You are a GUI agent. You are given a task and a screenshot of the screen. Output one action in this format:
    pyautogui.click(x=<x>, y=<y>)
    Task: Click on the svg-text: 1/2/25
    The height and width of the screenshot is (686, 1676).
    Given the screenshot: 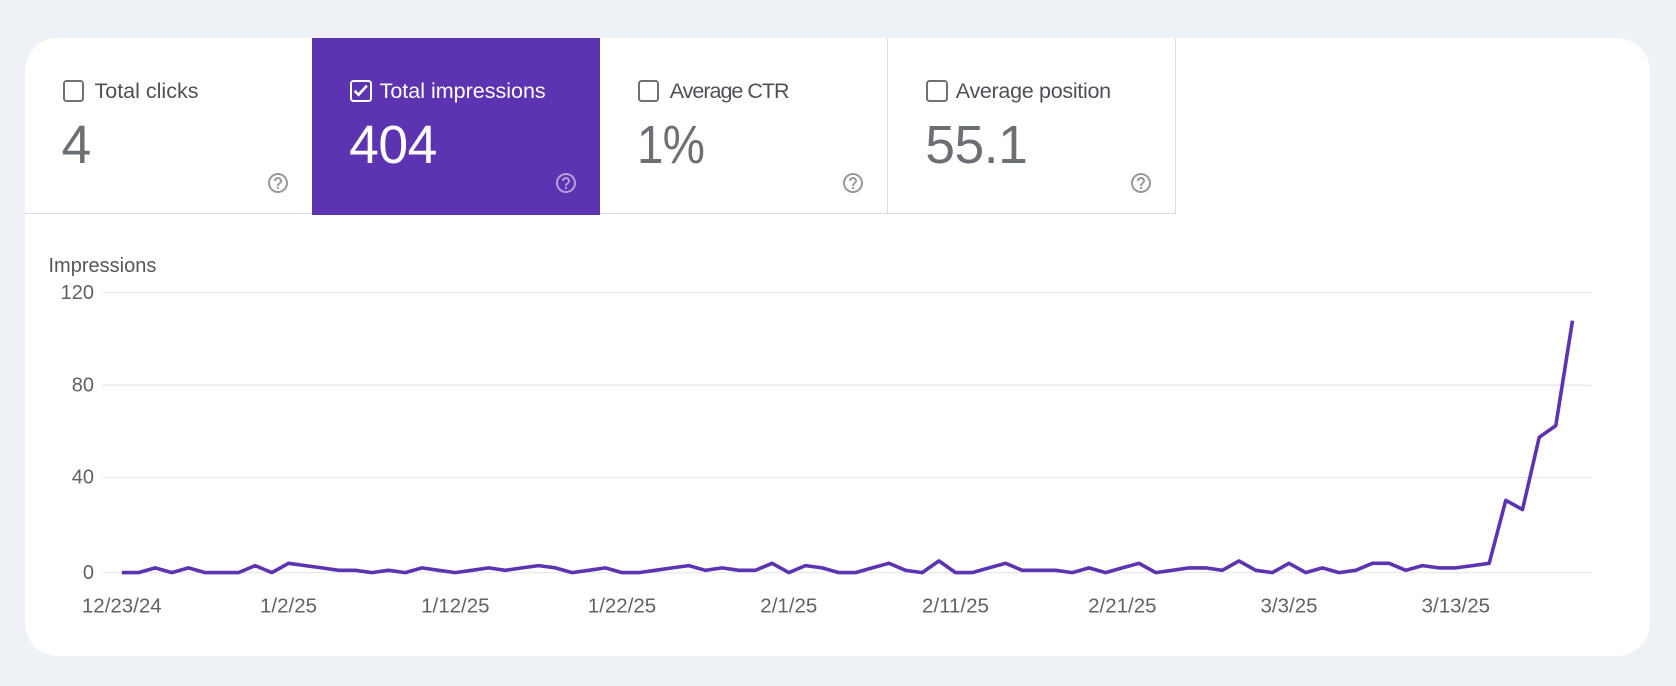 What is the action you would take?
    pyautogui.click(x=288, y=606)
    